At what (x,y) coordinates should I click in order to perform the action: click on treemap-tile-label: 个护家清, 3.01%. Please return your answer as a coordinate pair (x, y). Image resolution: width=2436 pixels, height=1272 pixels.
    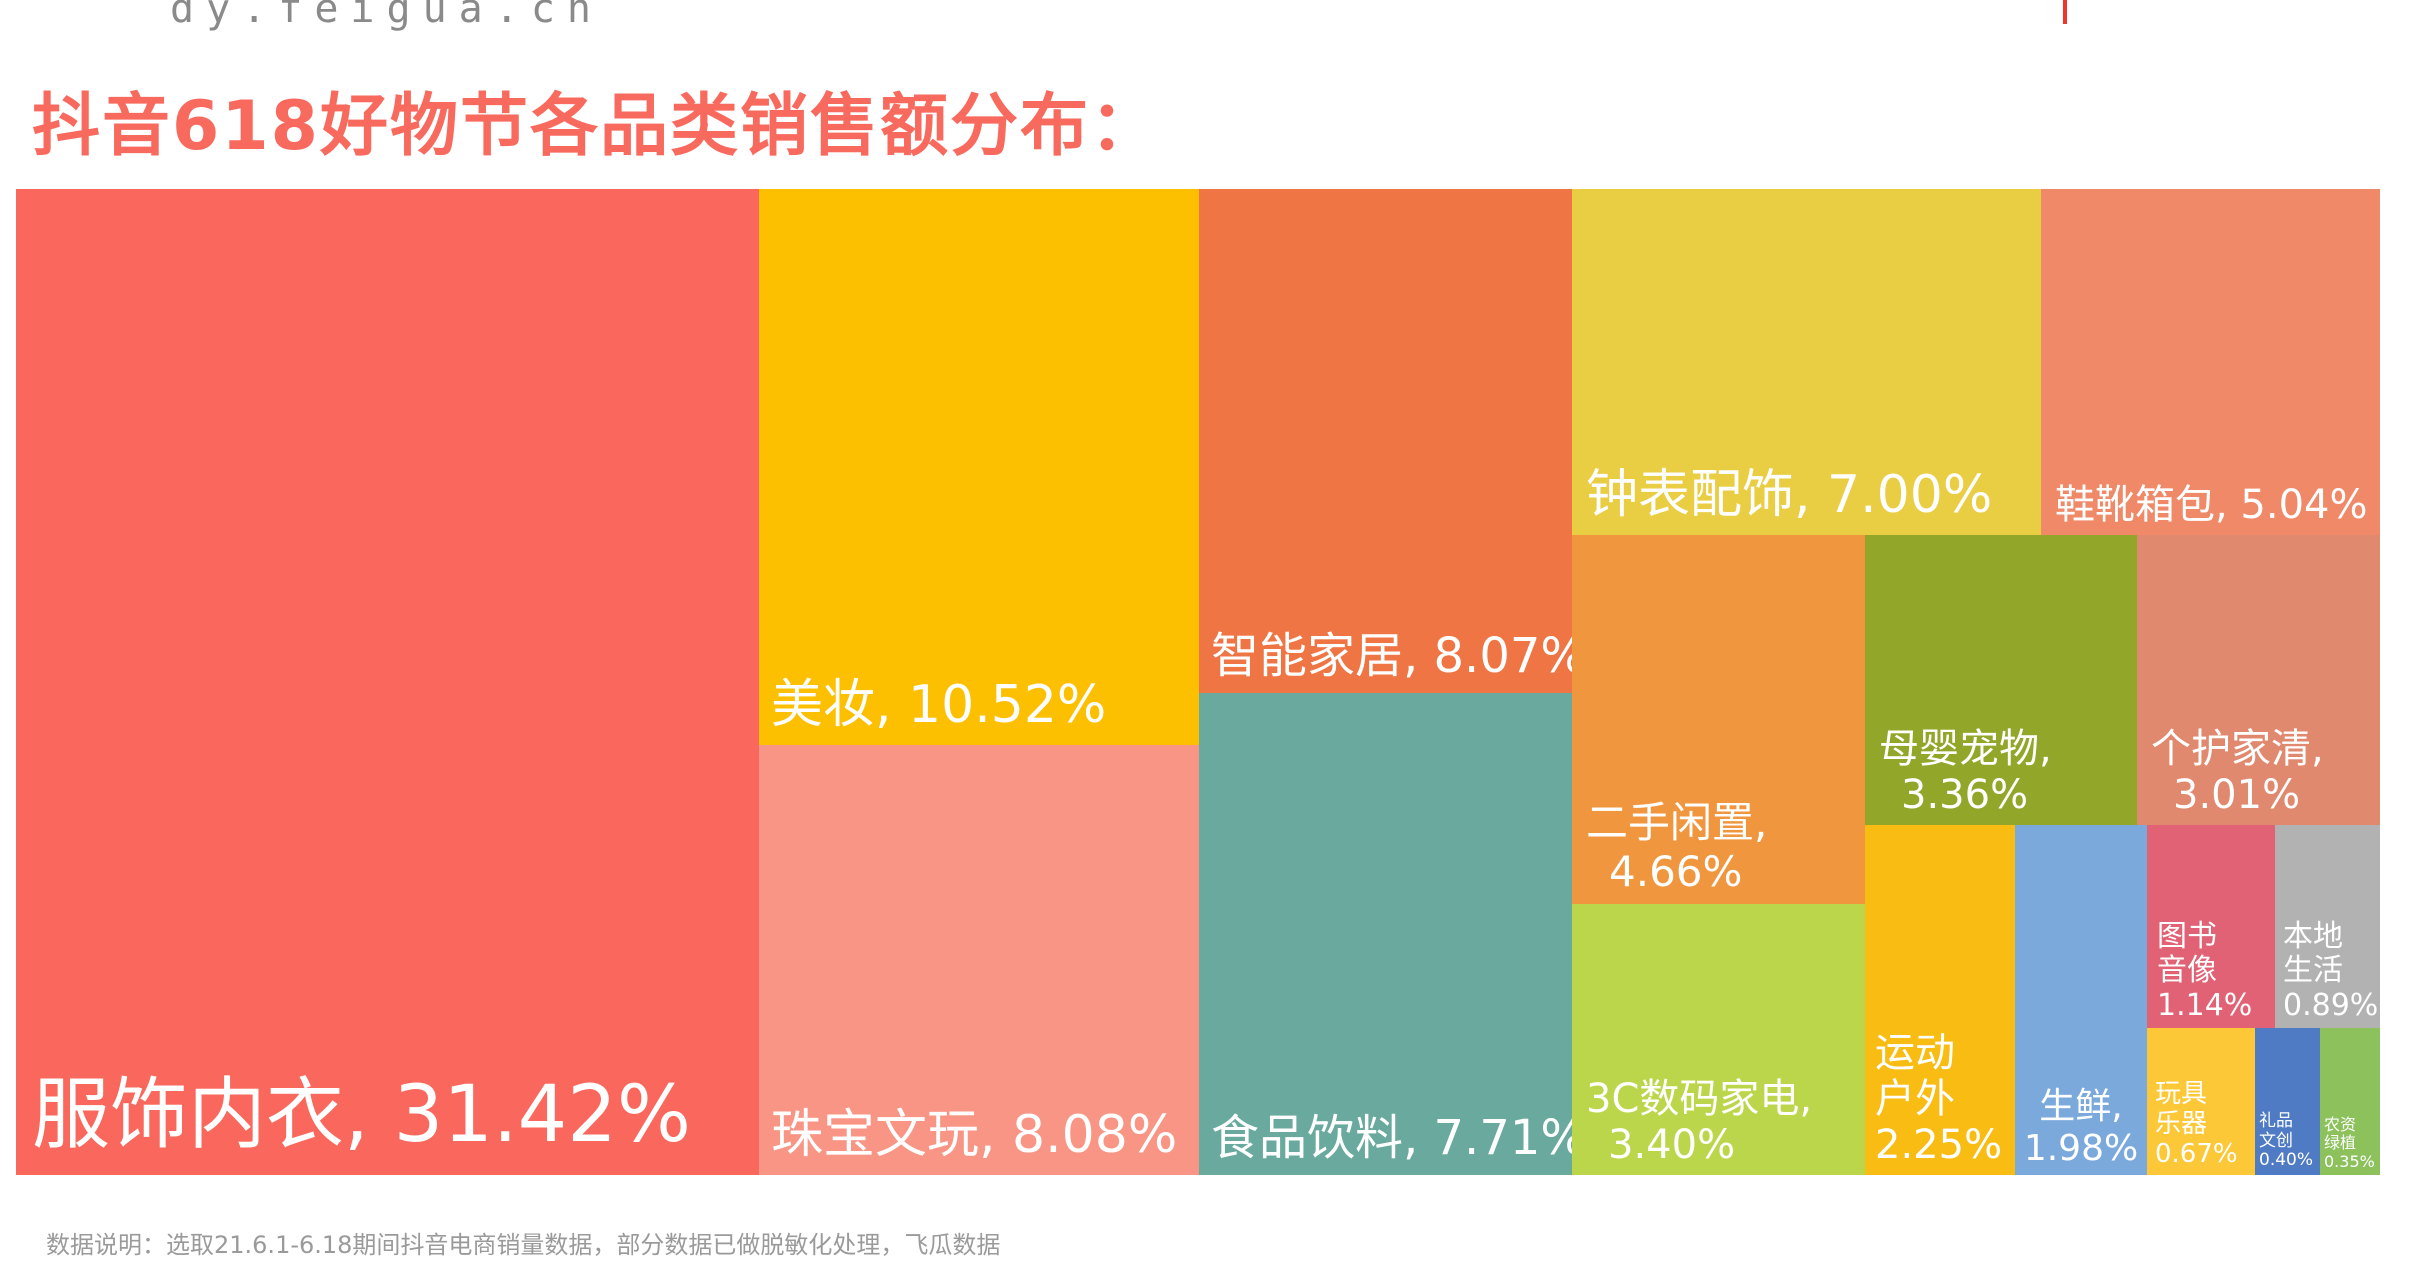
    Looking at the image, I should click on (2237, 772).